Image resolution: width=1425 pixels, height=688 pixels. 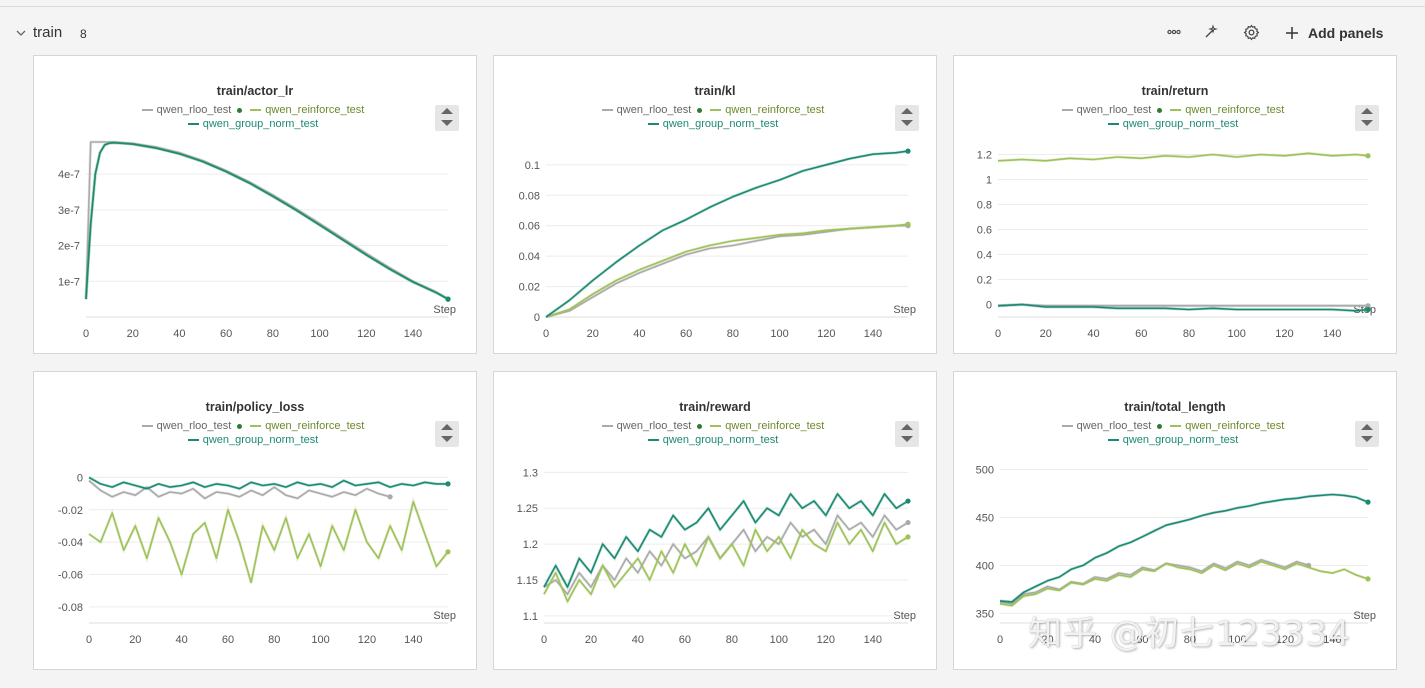 What do you see at coordinates (69, 282) in the screenshot?
I see `y-tick-label: 1e-7` at bounding box center [69, 282].